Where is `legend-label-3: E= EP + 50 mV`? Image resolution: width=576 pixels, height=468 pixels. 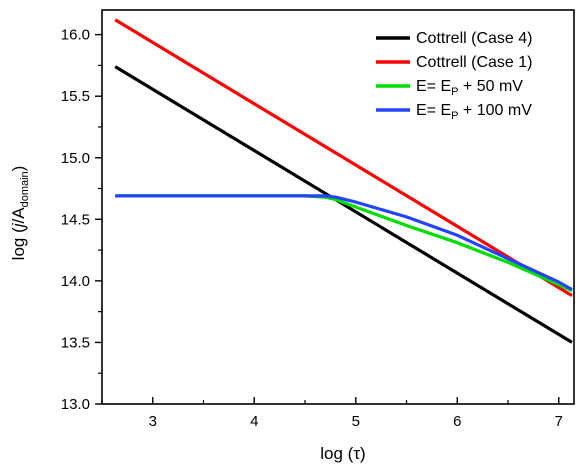 legend-label-3: E= EP + 50 mV is located at coordinates (469, 88).